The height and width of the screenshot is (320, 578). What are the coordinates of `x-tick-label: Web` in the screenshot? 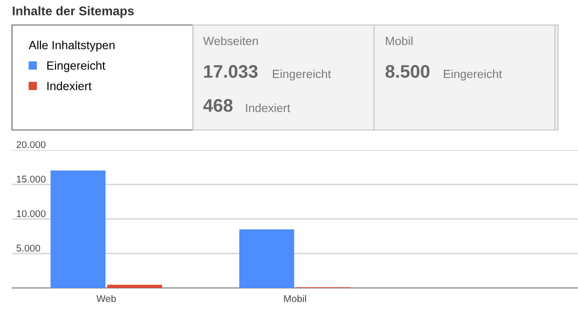 It's located at (106, 298).